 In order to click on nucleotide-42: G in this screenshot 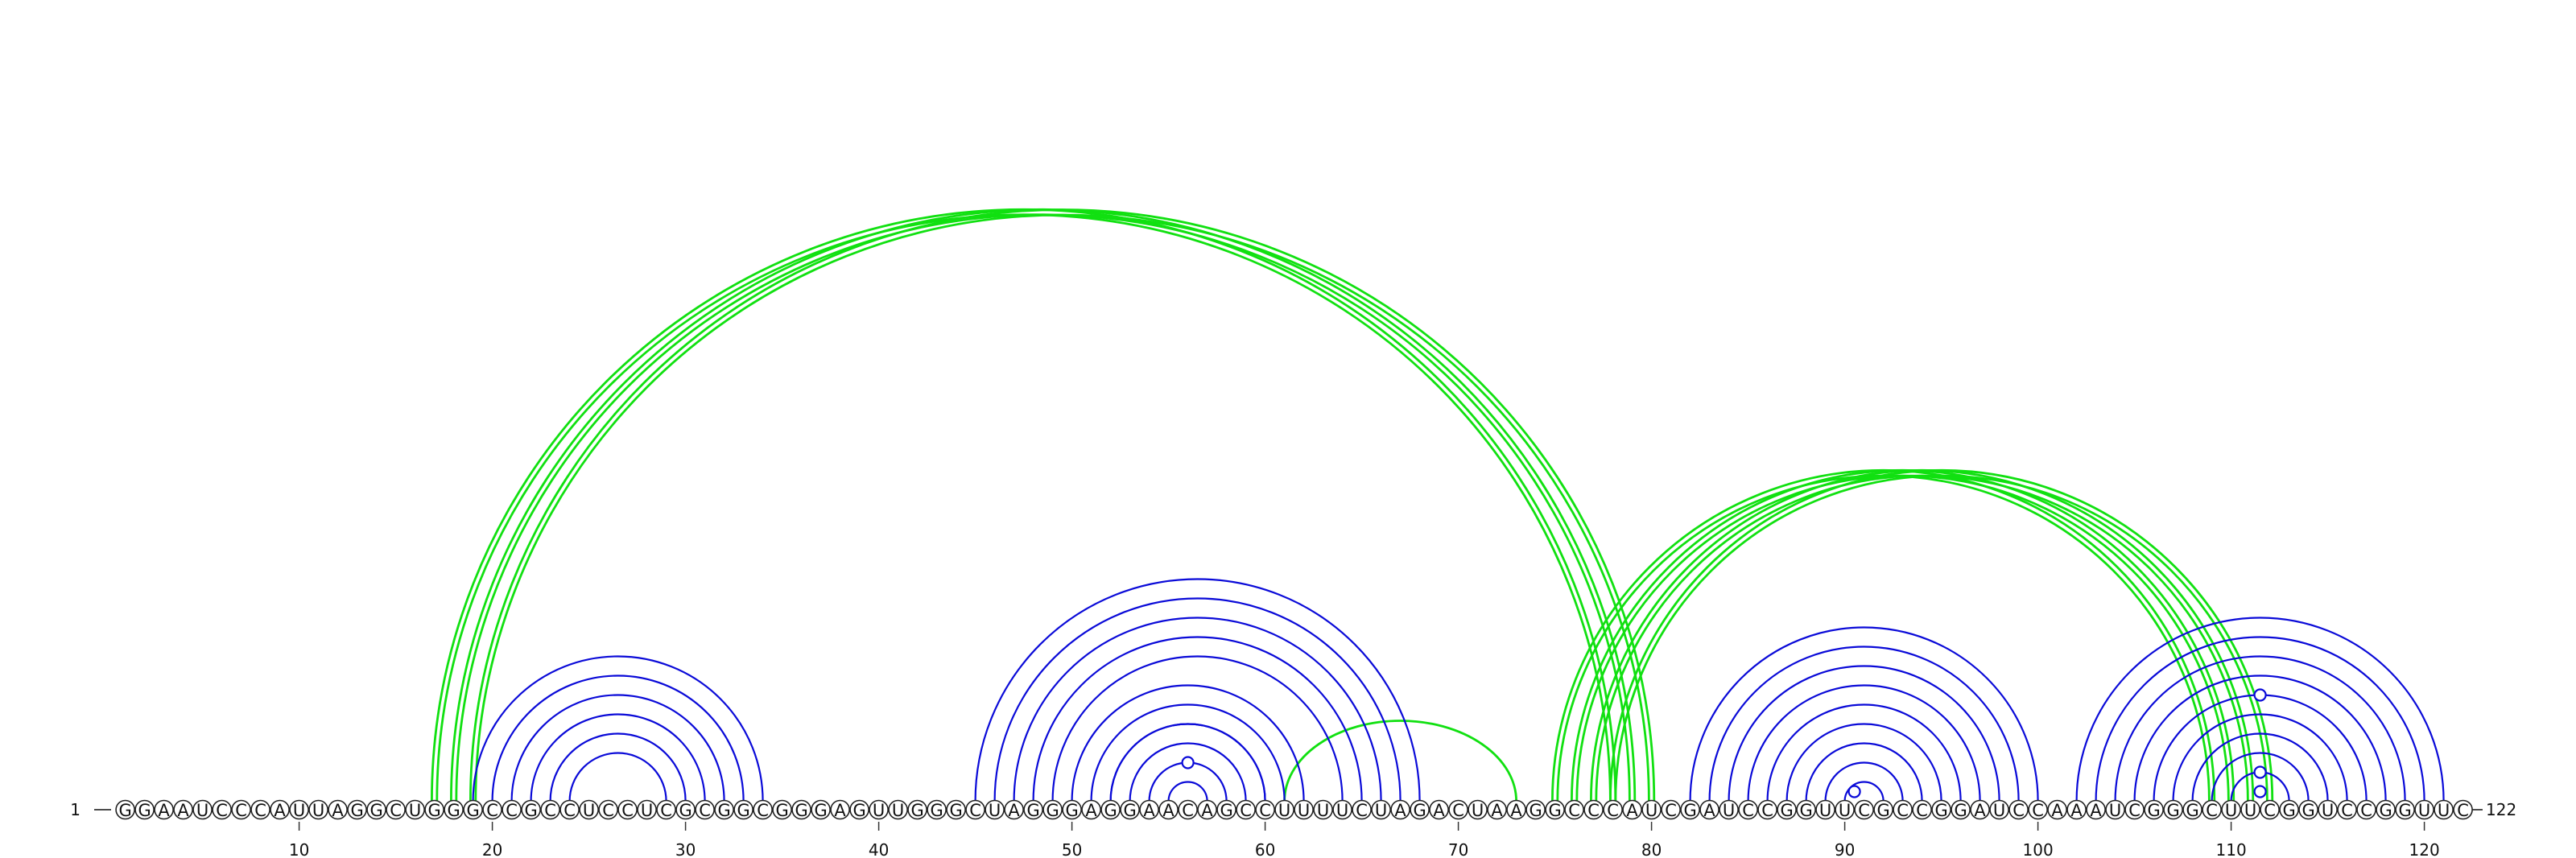, I will do `click(917, 809)`.